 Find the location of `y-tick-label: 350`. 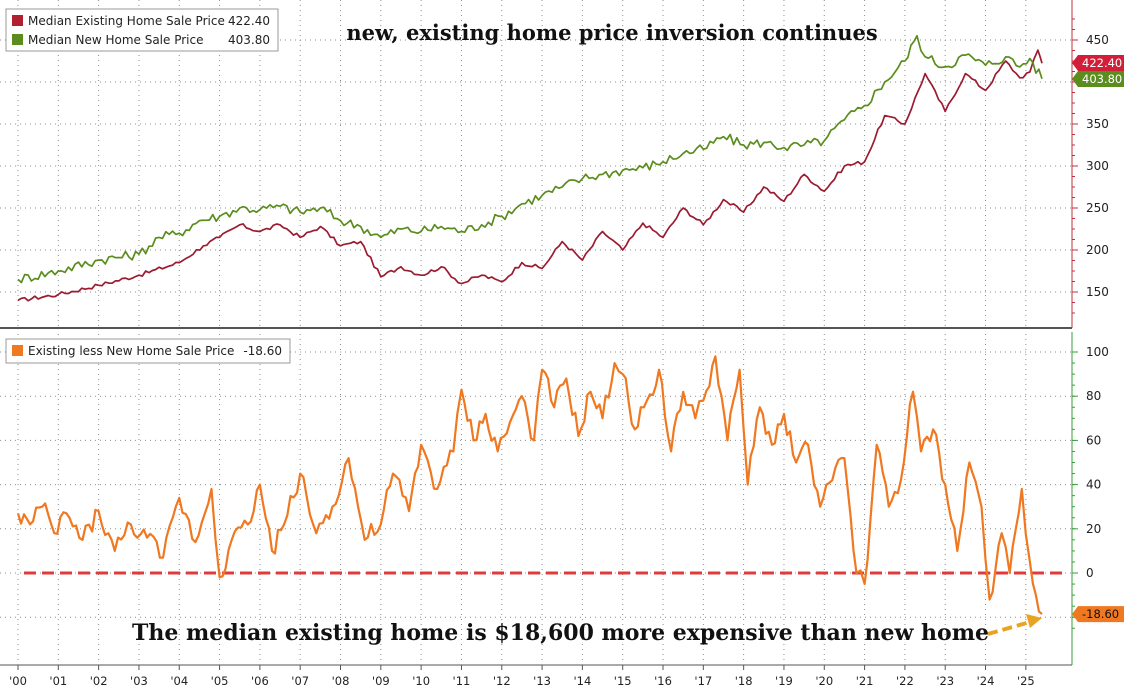

y-tick-label: 350 is located at coordinates (1097, 124).